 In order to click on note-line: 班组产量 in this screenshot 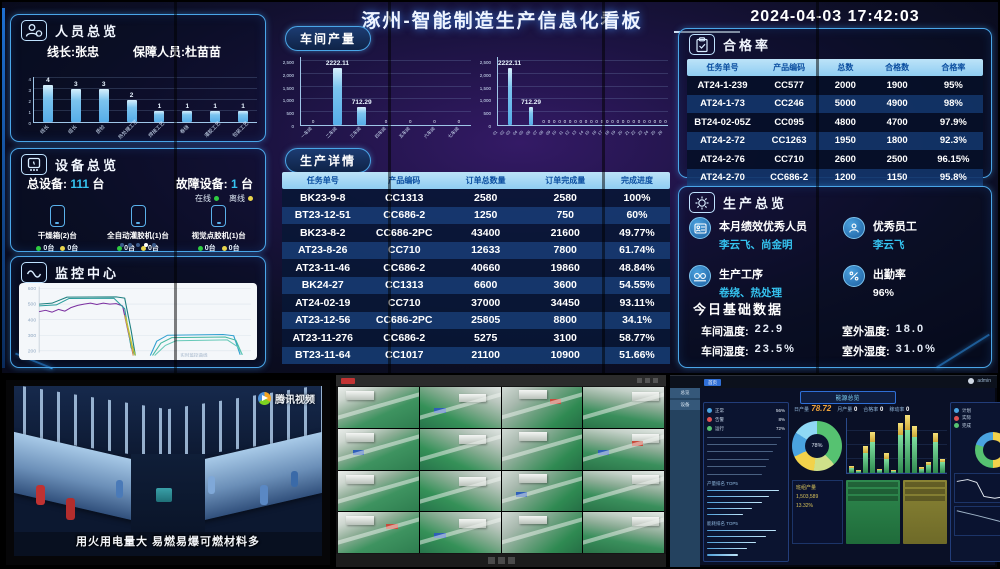, I will do `click(806, 488)`.